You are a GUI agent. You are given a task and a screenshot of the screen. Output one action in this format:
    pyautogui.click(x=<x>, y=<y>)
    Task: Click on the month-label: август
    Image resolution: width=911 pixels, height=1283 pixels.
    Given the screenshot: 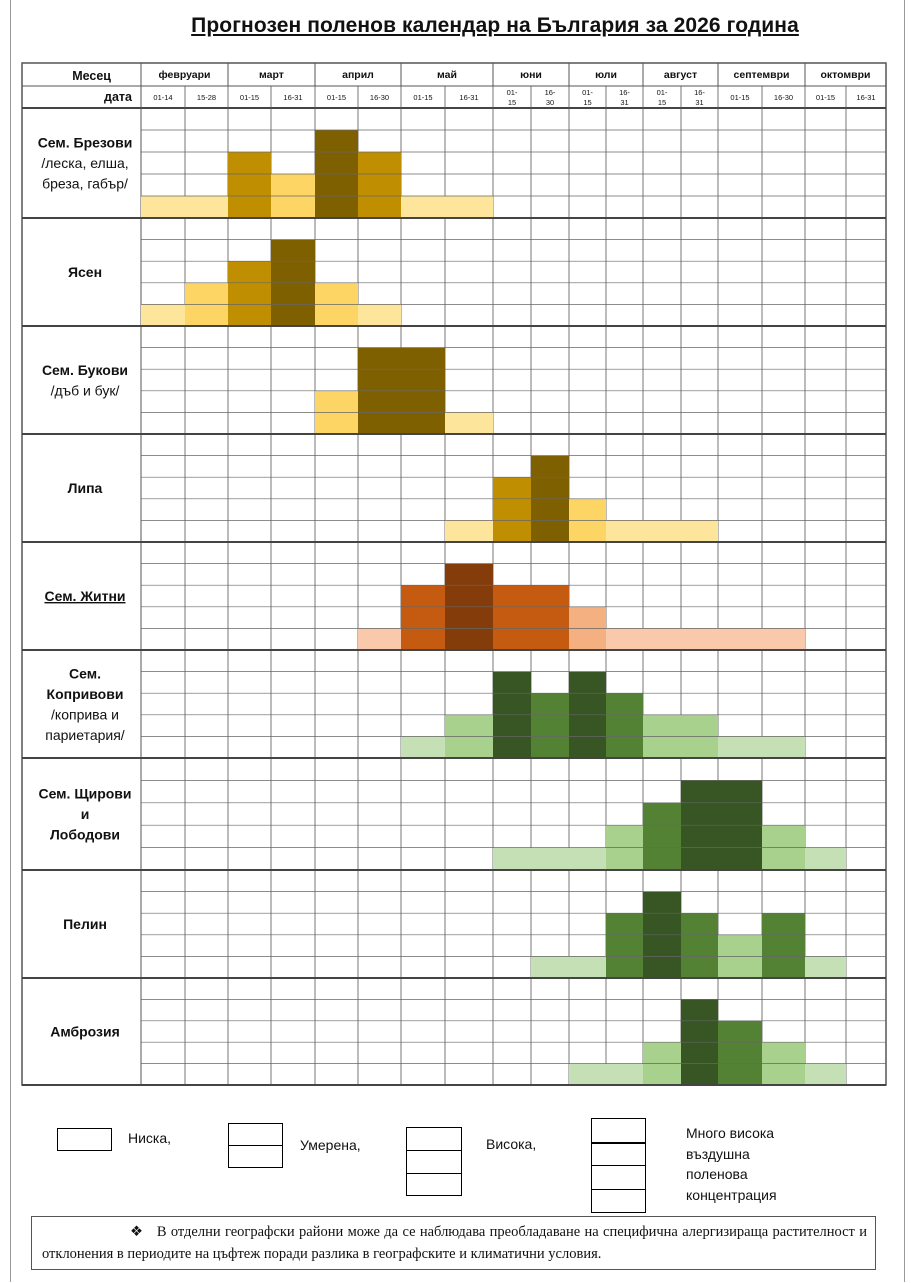 What is the action you would take?
    pyautogui.click(x=680, y=75)
    